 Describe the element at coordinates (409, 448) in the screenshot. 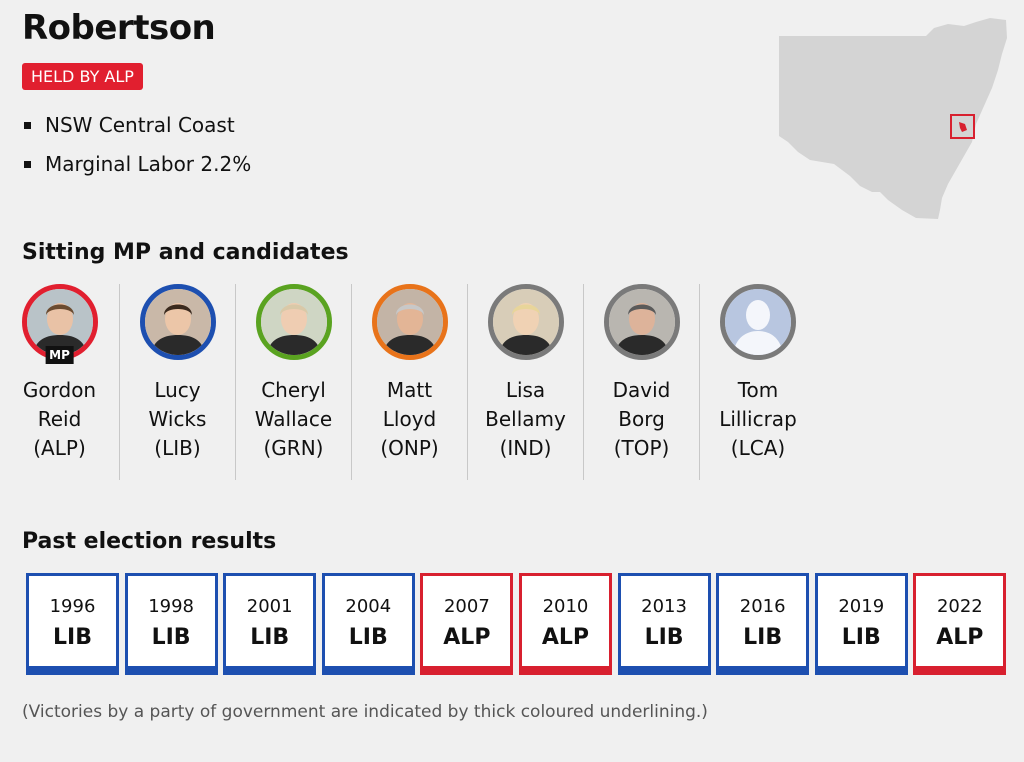

I see `candidate-party: (ONP)` at that location.